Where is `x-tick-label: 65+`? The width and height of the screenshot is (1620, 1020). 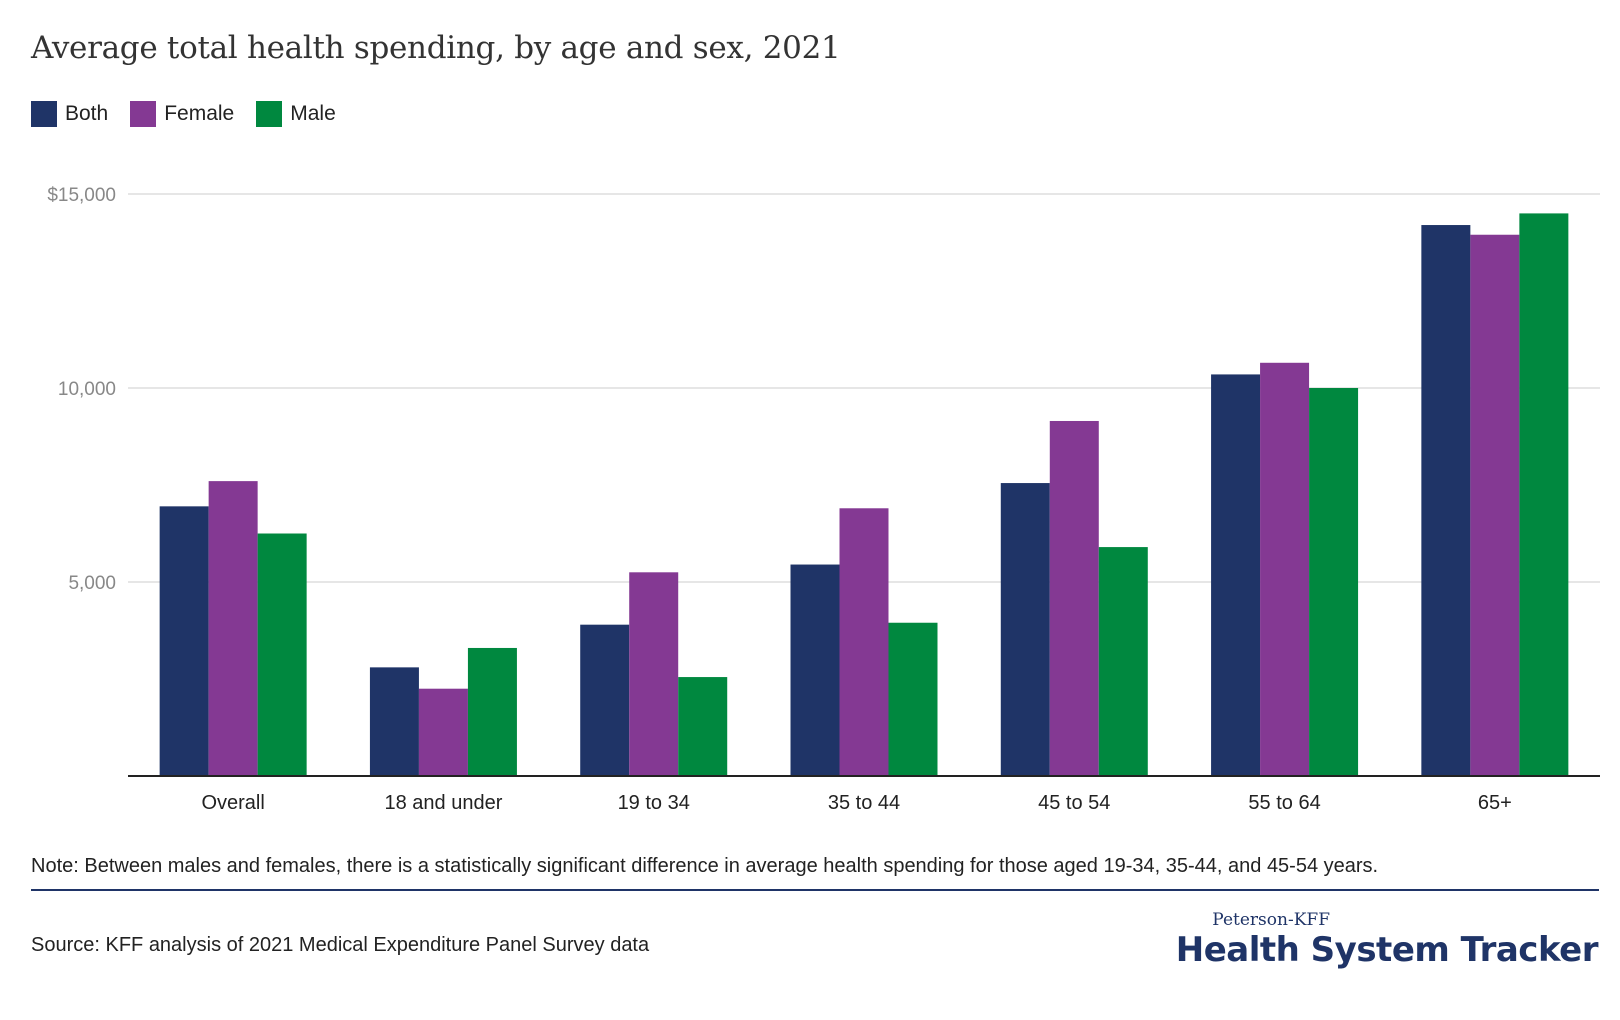
x-tick-label: 65+ is located at coordinates (1495, 803).